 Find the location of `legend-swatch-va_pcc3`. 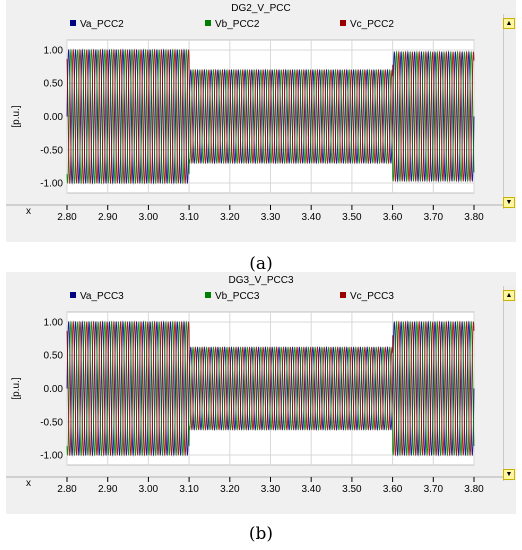

legend-swatch-va_pcc3 is located at coordinates (73, 295).